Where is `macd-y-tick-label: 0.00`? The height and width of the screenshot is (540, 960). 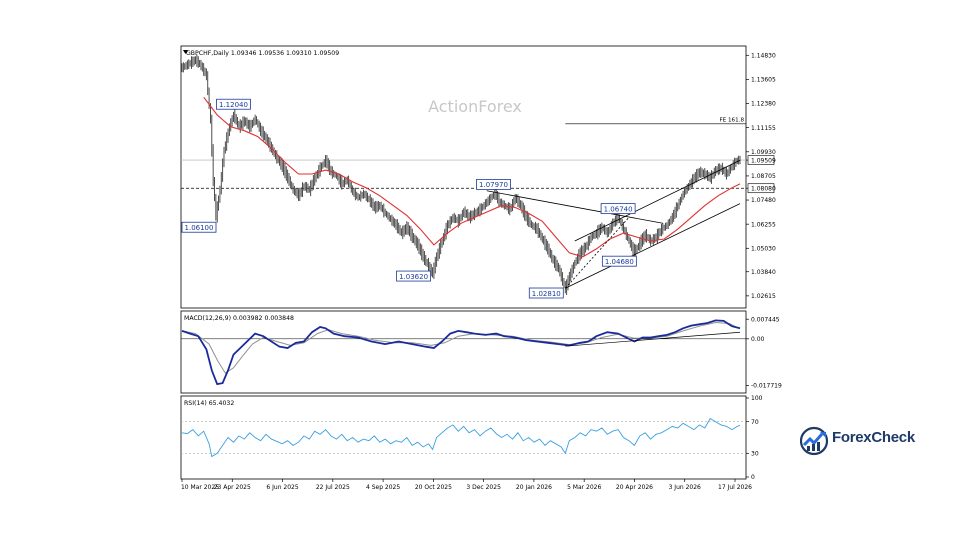 macd-y-tick-label: 0.00 is located at coordinates (758, 339).